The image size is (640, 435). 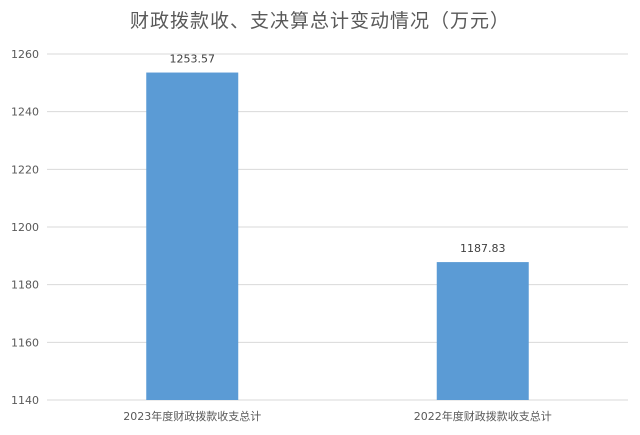 I want to click on x-tick-label: 2023年度财政拨款收支总计, so click(x=192, y=416).